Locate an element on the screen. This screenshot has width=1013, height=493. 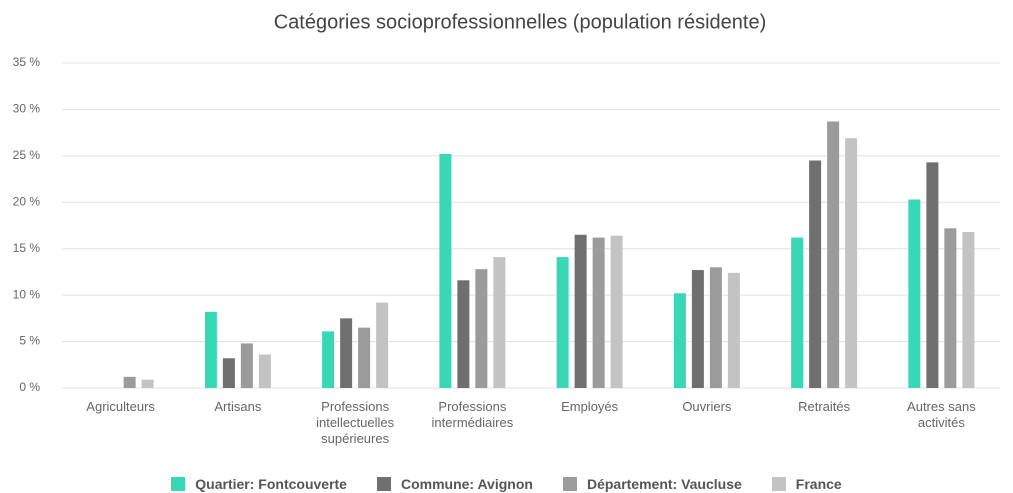
legend-label: France is located at coordinates (818, 484).